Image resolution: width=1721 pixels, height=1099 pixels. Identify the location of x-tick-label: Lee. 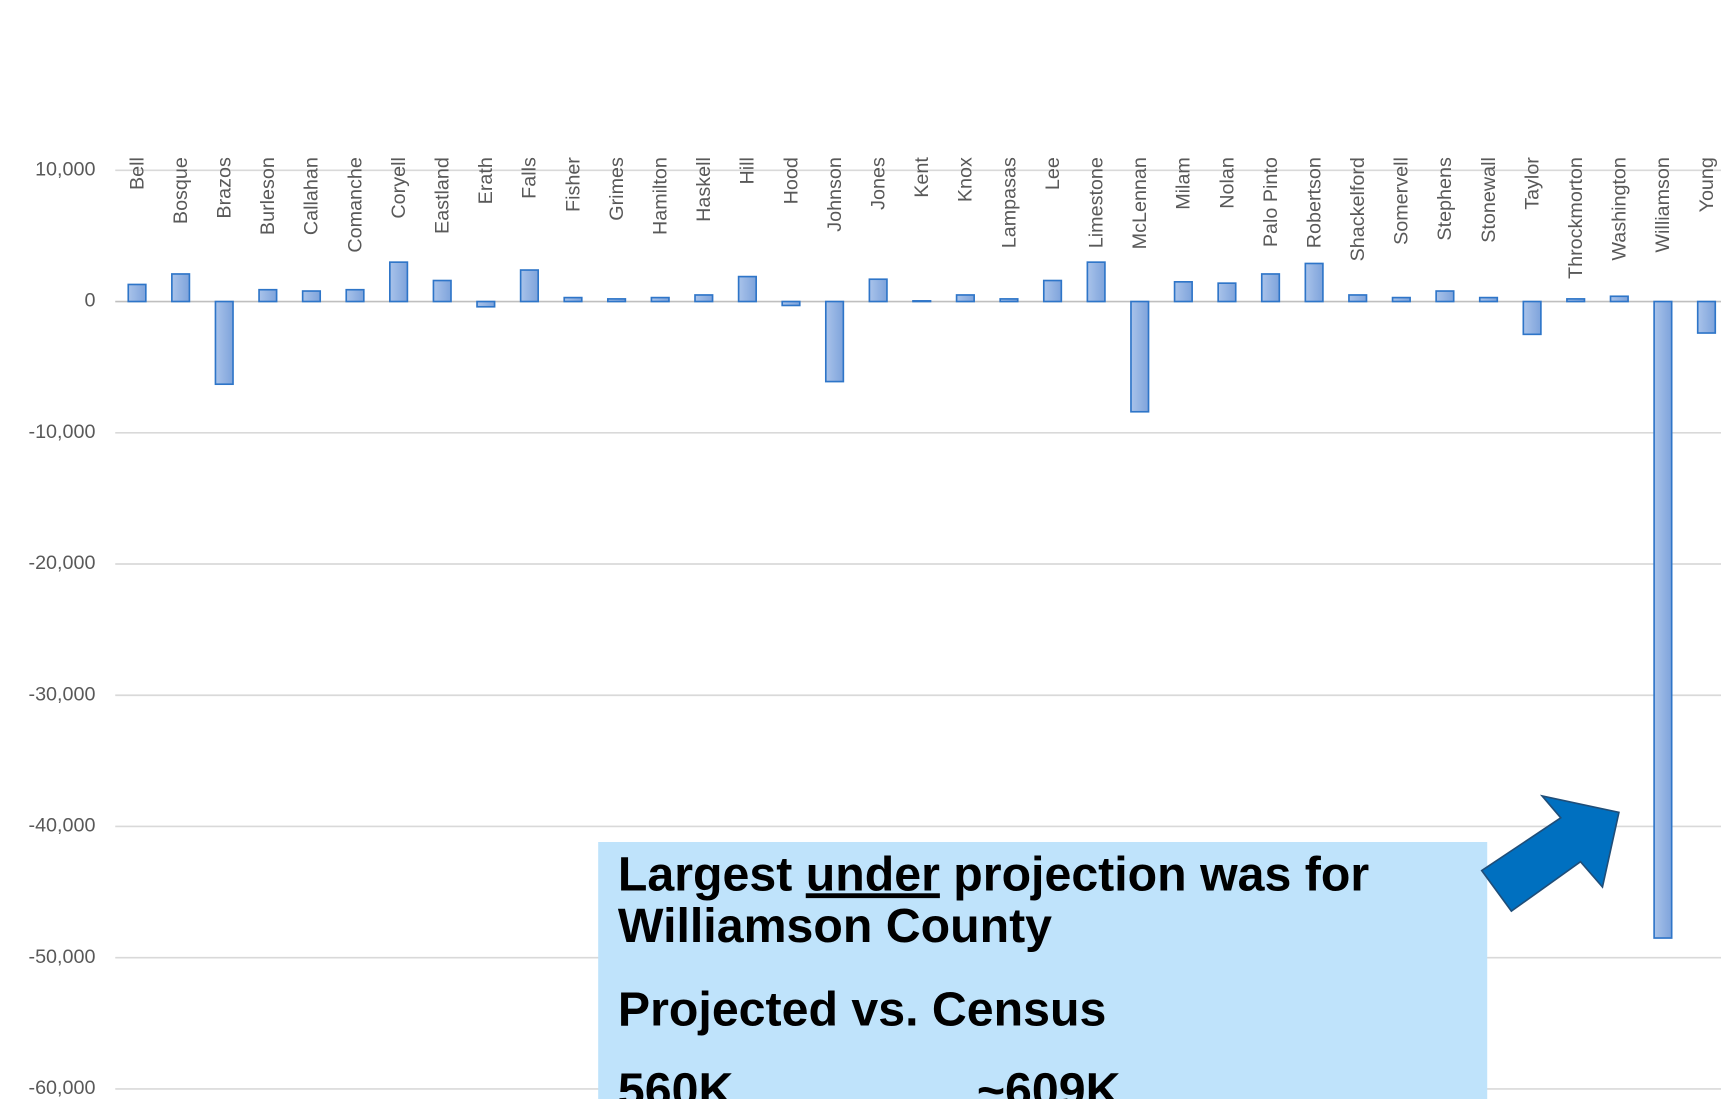
(1053, 173).